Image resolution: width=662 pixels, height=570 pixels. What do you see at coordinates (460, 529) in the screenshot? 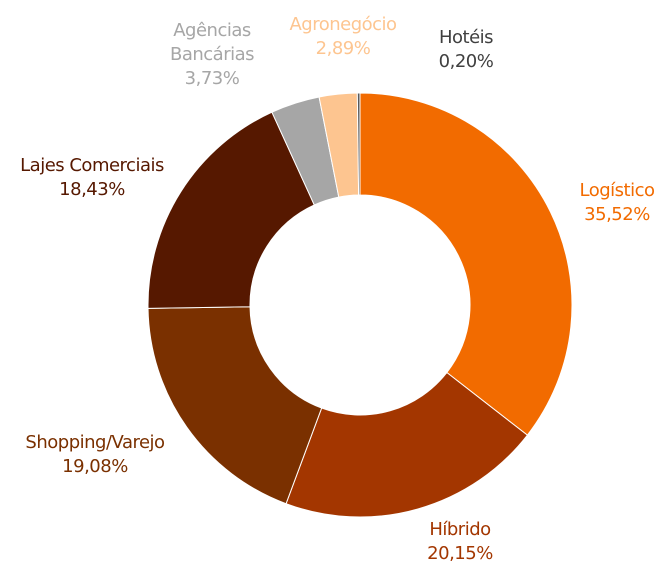
I see `category-label: Híbrido` at bounding box center [460, 529].